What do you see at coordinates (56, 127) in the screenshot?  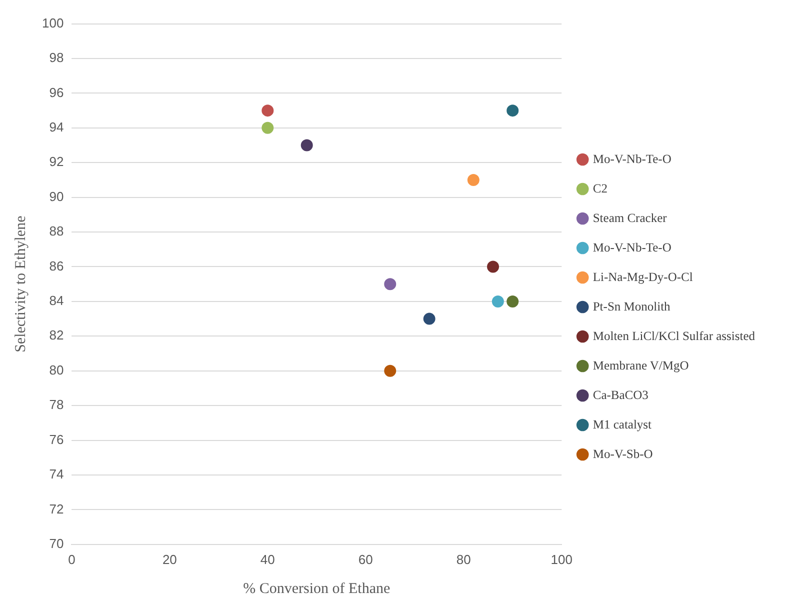 I see `y-tick-label: 94` at bounding box center [56, 127].